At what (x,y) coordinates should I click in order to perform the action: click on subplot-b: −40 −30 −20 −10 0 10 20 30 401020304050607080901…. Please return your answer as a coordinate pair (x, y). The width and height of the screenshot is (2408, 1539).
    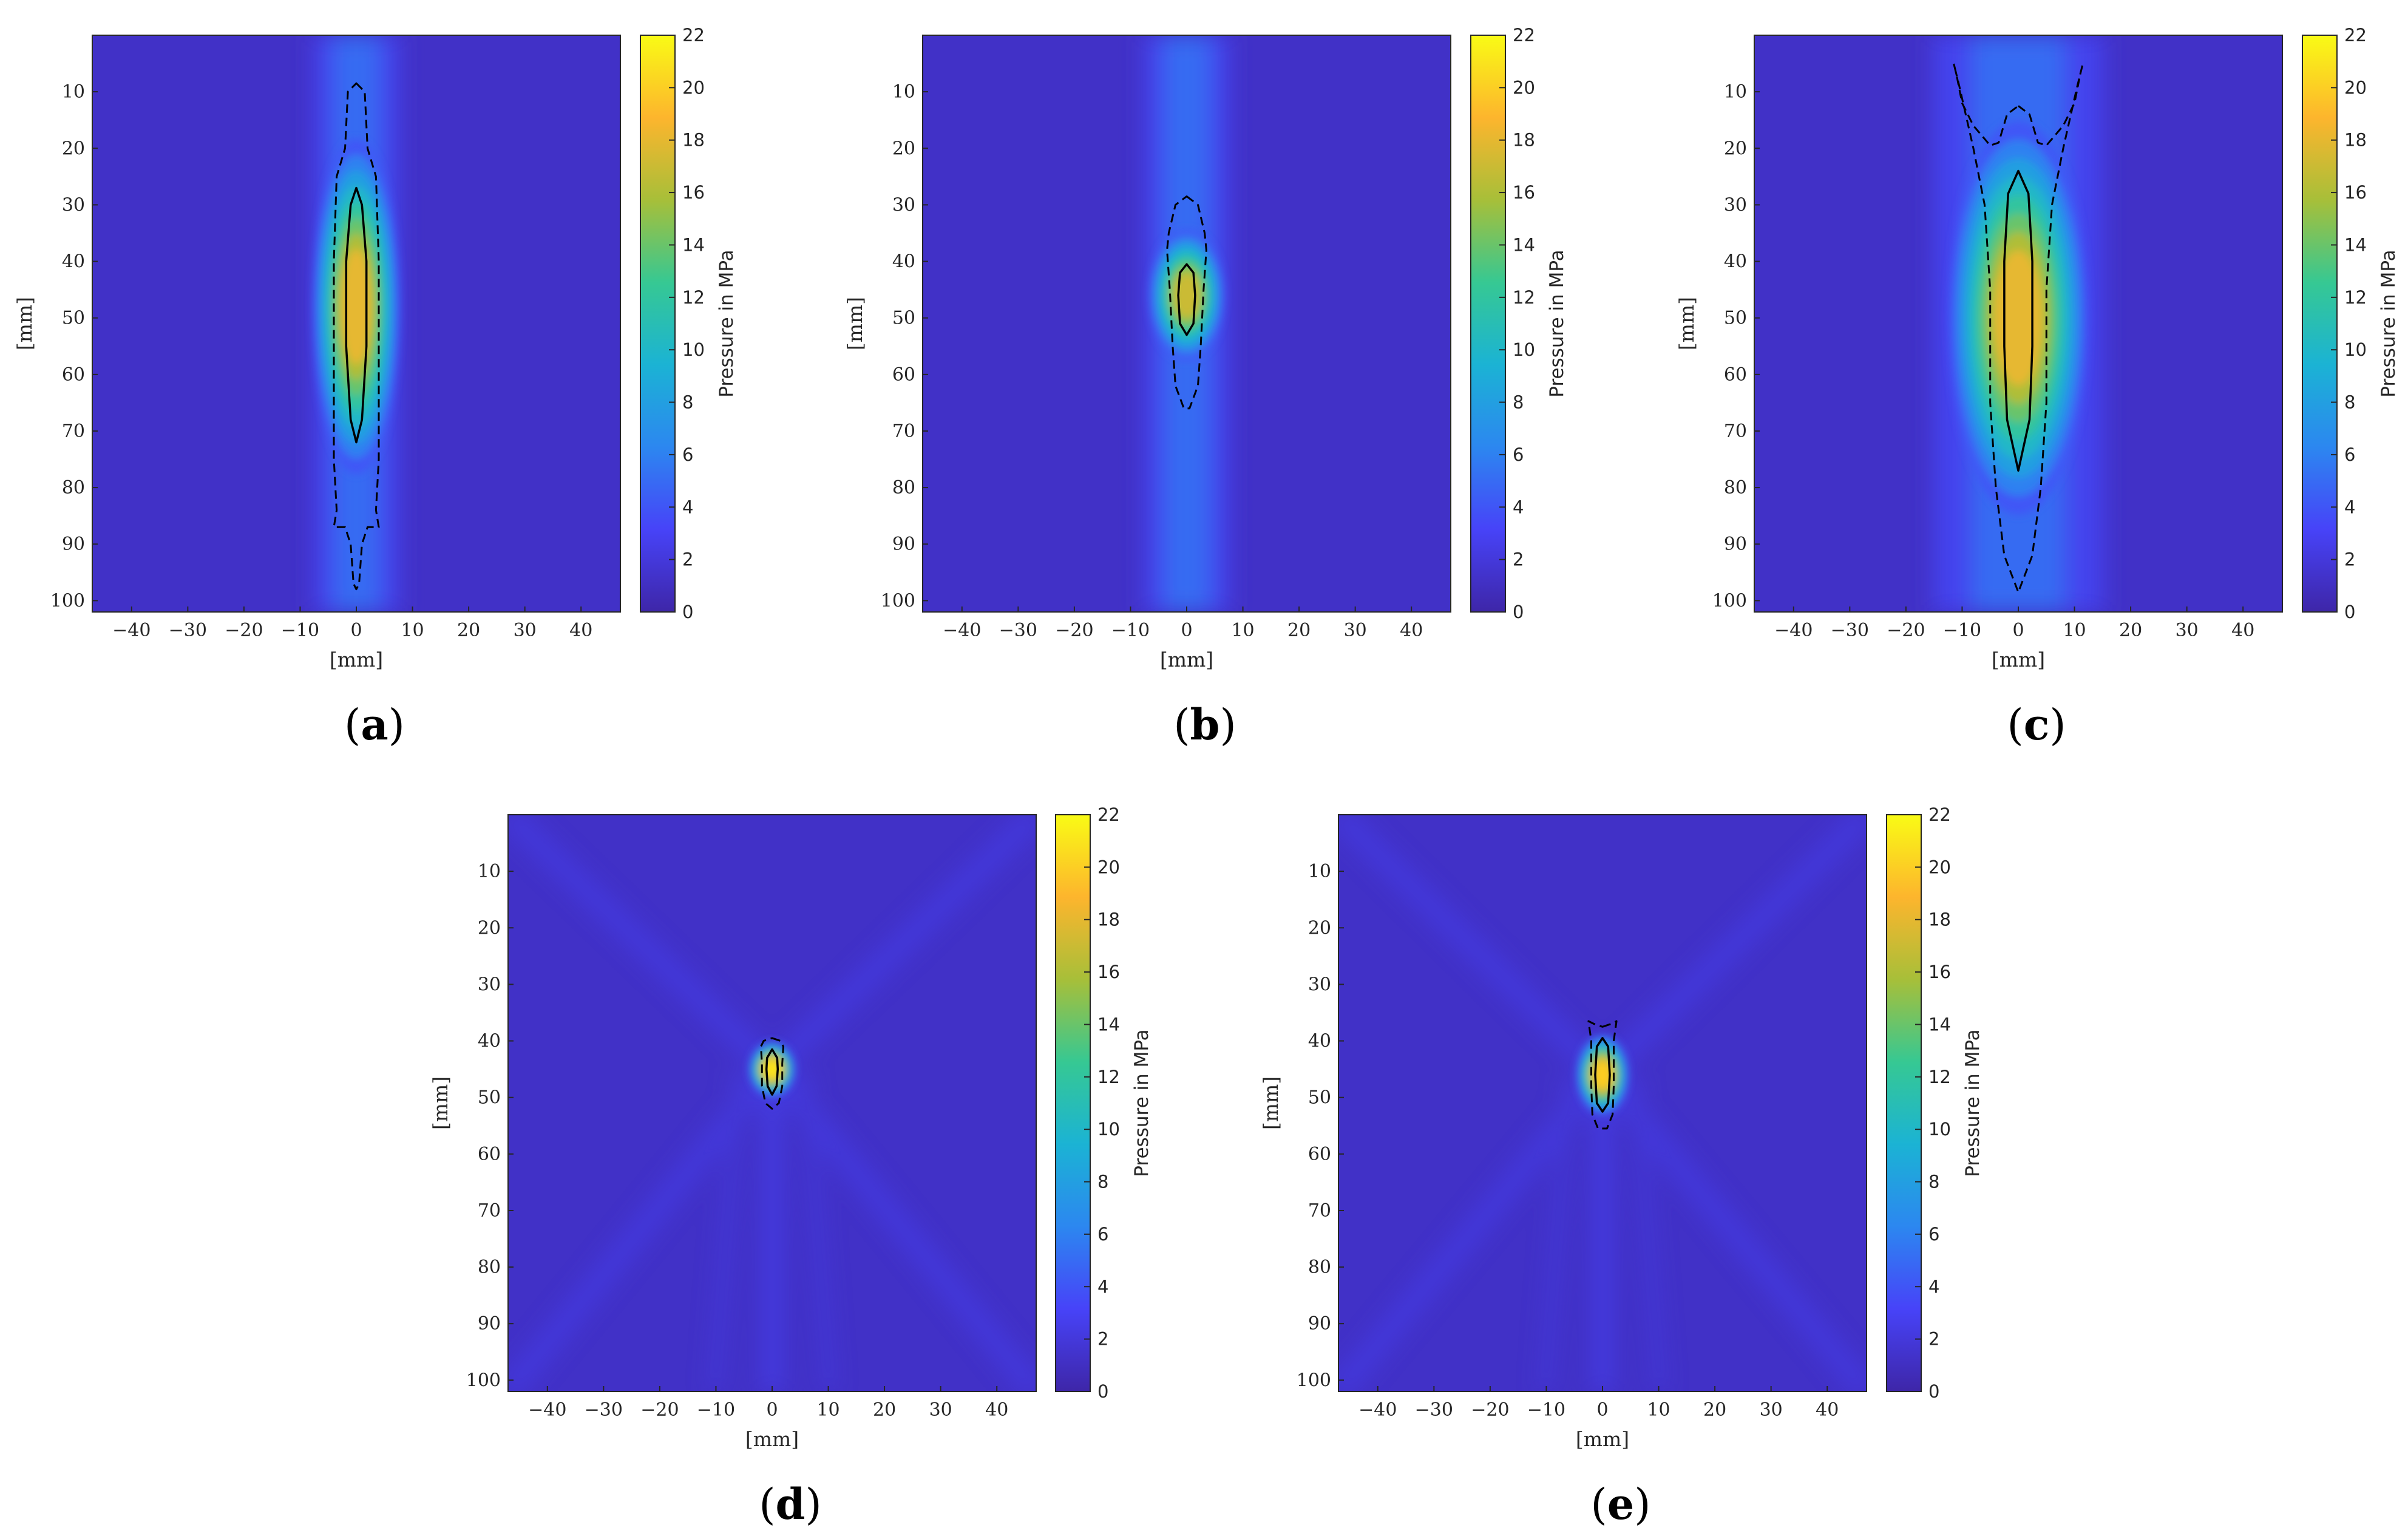
    Looking at the image, I should click on (1205, 387).